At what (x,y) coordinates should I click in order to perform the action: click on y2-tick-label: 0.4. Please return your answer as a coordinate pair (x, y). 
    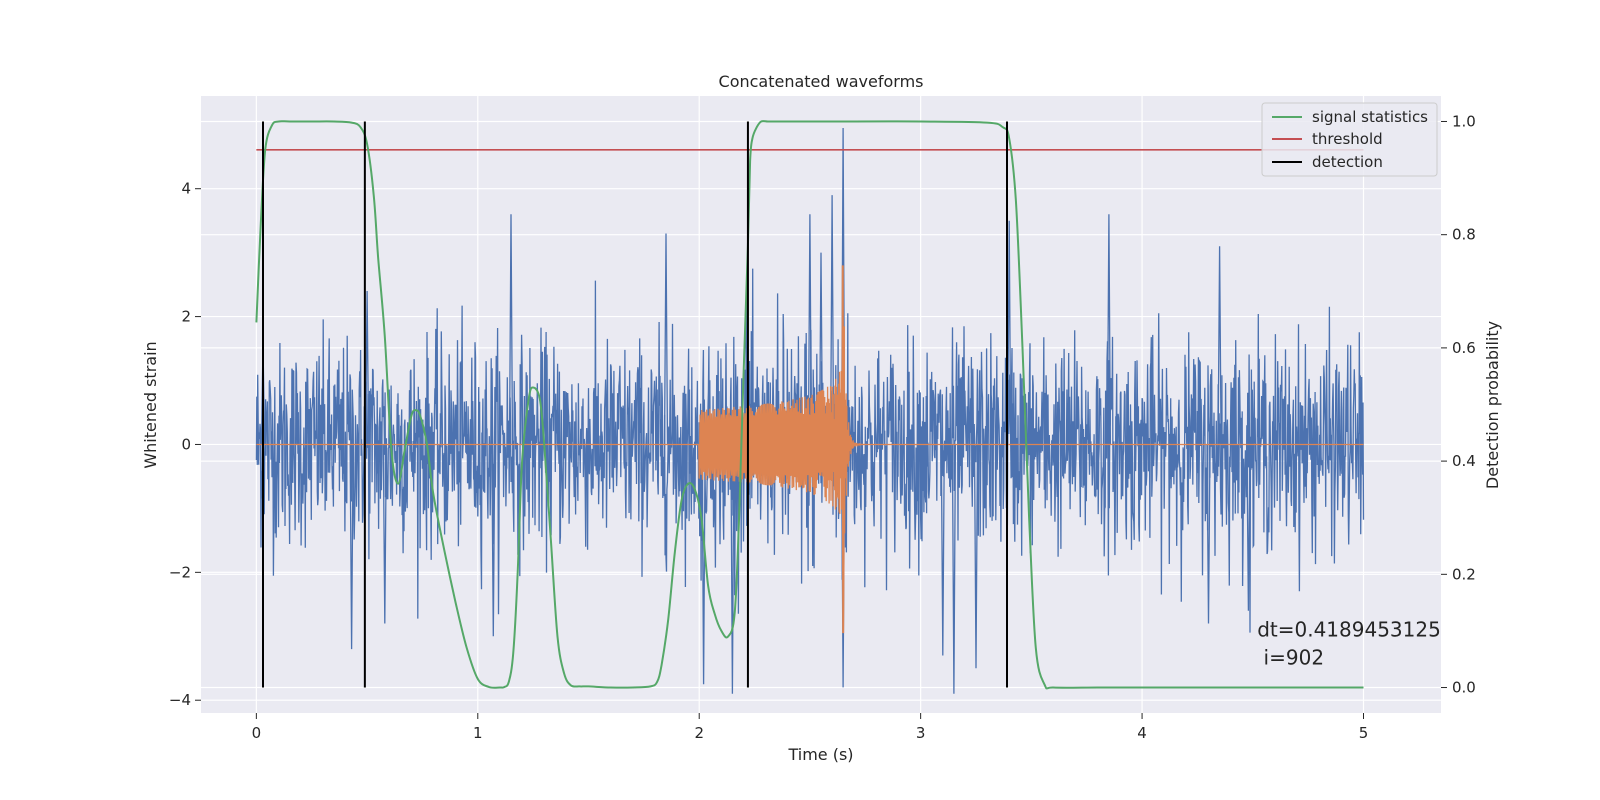
    Looking at the image, I should click on (1464, 461).